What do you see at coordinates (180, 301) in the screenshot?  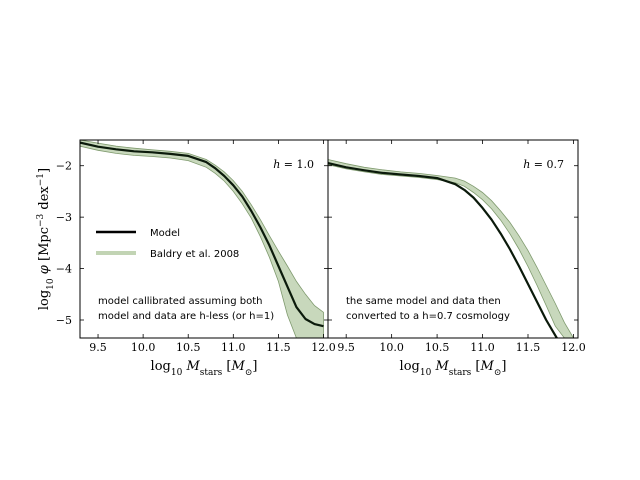 I see `annotation-line: model callibrated assuming both` at bounding box center [180, 301].